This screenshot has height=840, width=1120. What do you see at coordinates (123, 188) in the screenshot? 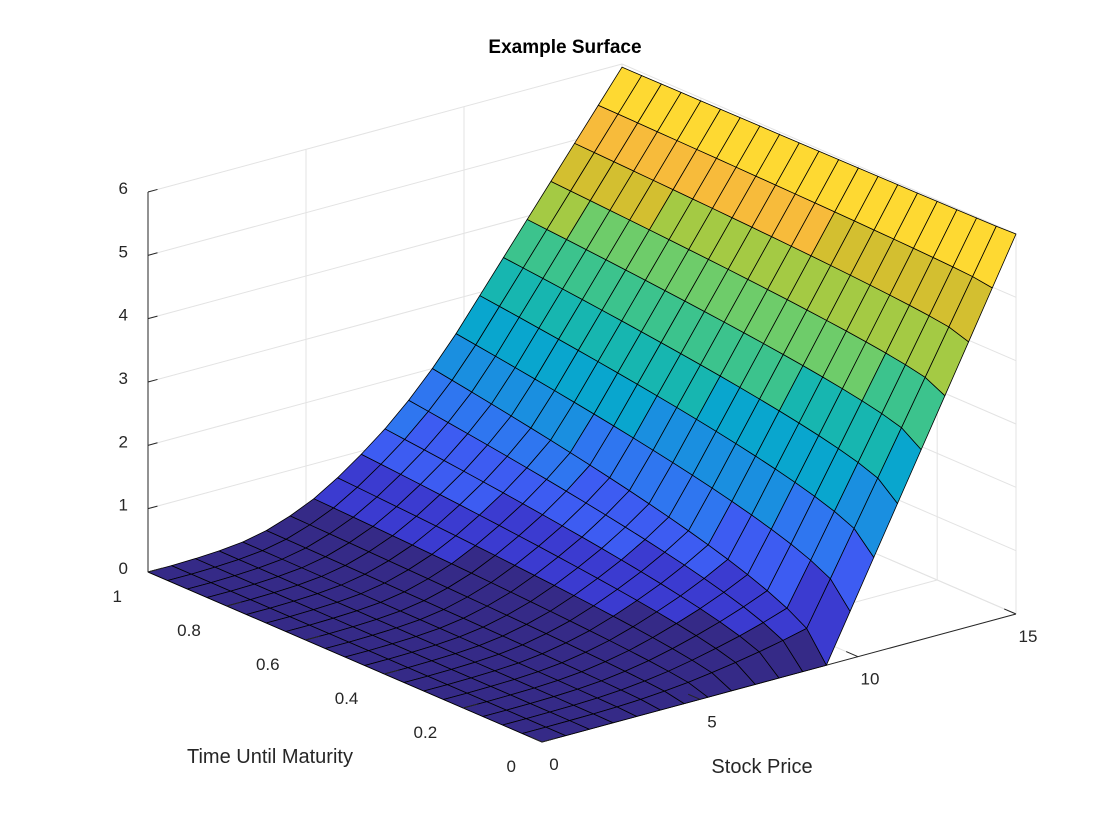
I see `z-tick-label: 6` at bounding box center [123, 188].